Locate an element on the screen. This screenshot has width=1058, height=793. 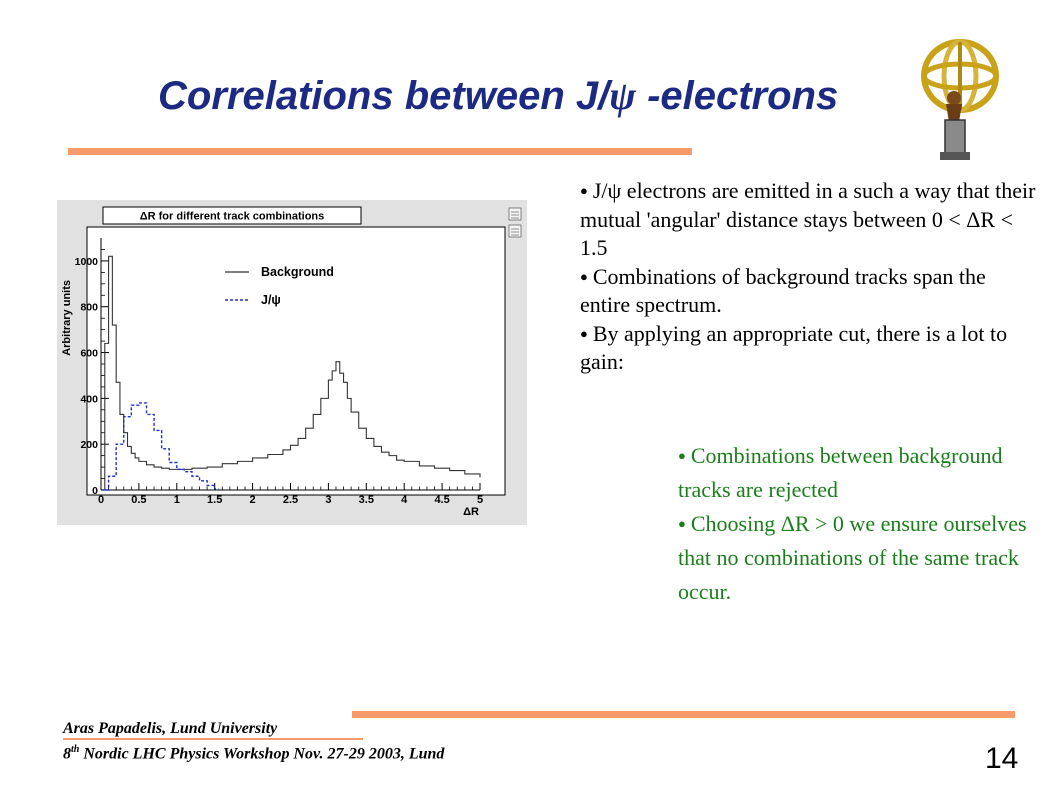
y-tick-label: 800 is located at coordinates (89, 308).